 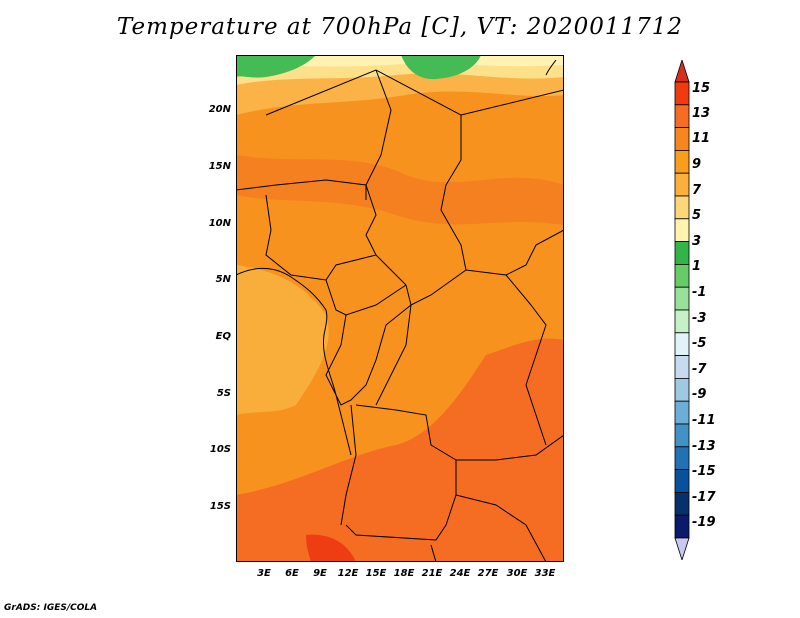 I want to click on colorbar-label-7: 7, so click(x=697, y=190).